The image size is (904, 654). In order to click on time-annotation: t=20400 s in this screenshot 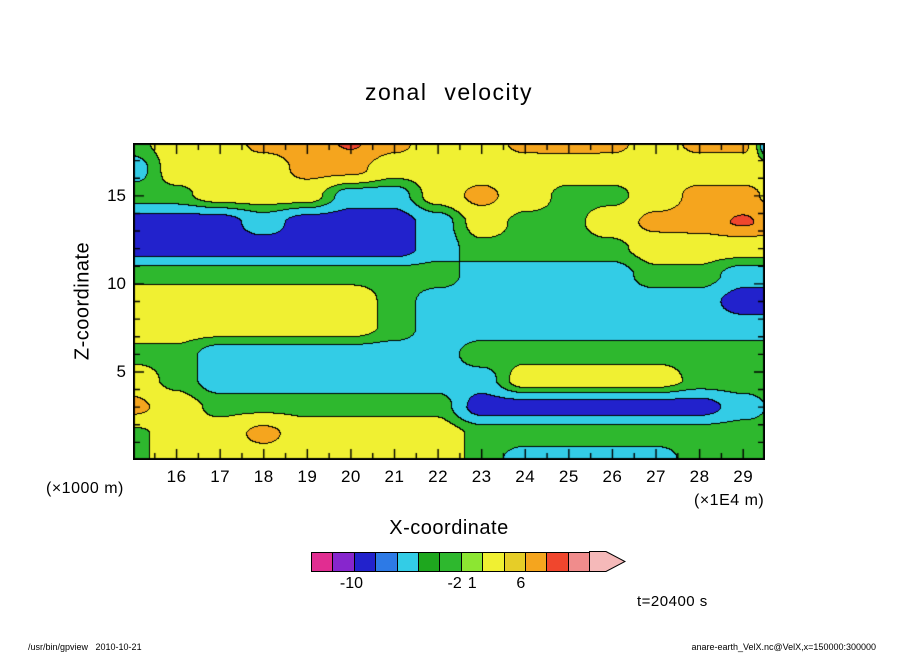, I will do `click(672, 601)`.